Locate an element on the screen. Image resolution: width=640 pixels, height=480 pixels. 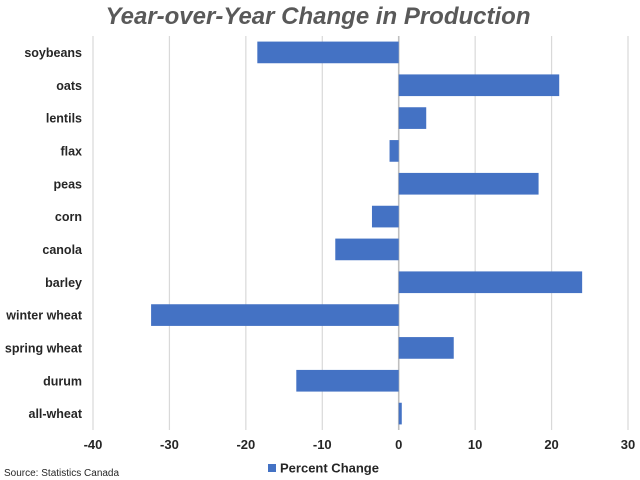
bar-lentils is located at coordinates (412, 118).